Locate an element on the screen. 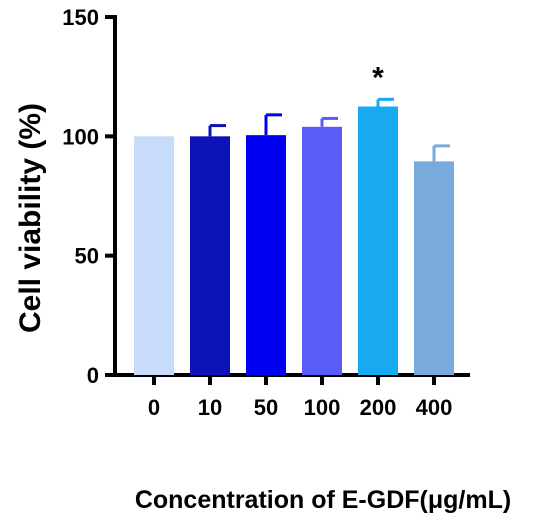  x-axis-title: Concentration of E-GDF(μg/mL) is located at coordinates (323, 500).